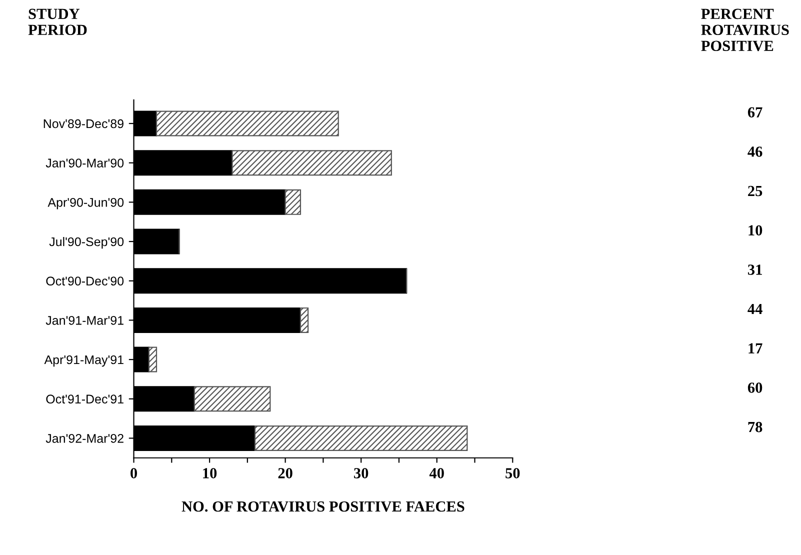 This screenshot has height=555, width=801. I want to click on x-axis-title: NO. OF ROTAVIRUS POSITIVE FAECES, so click(323, 506).